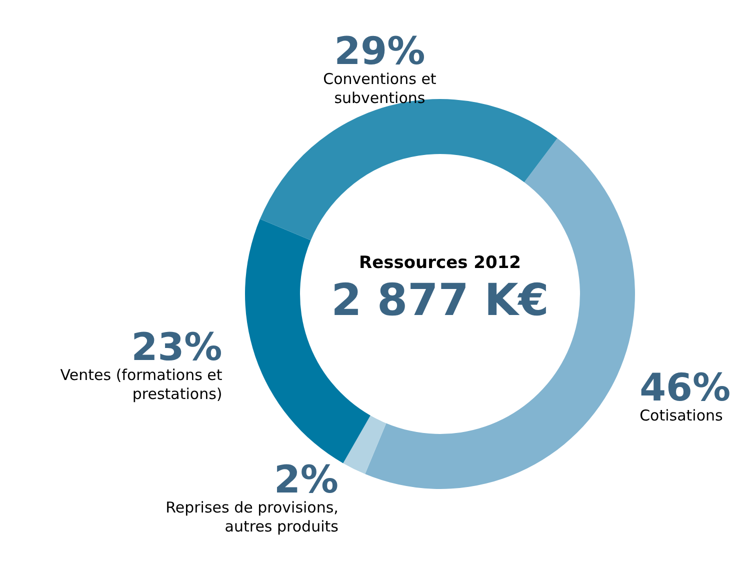  Describe the element at coordinates (440, 263) in the screenshot. I see `text: Ressources 2012` at that location.